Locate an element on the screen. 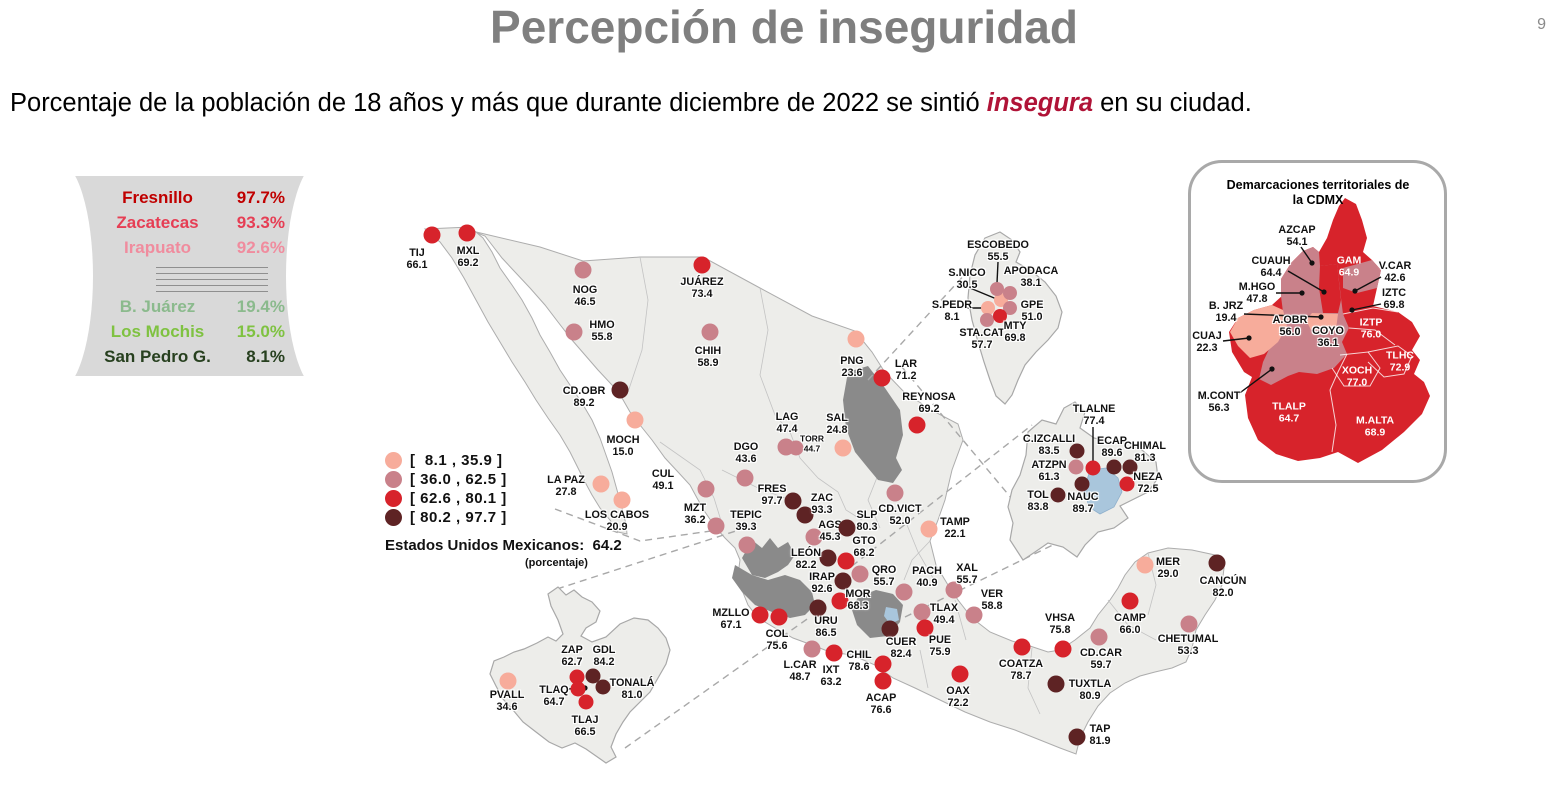 This screenshot has height=786, width=1568. ranking-city: B. Juárez is located at coordinates (157, 306).